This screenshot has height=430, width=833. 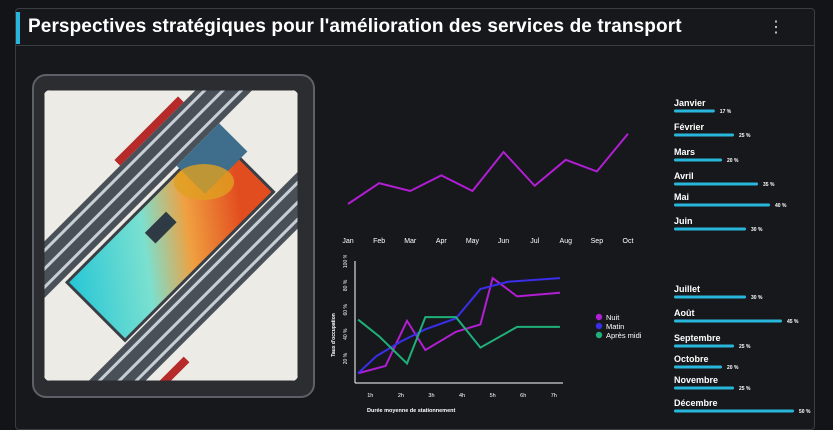 I want to click on bar-month-label: Octobre, so click(x=691, y=359).